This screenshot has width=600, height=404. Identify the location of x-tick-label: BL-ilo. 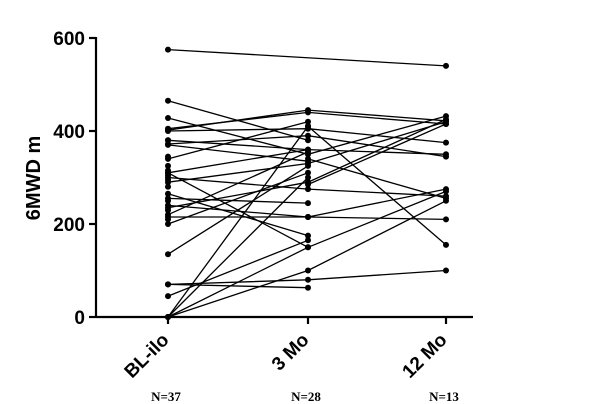
(147, 356).